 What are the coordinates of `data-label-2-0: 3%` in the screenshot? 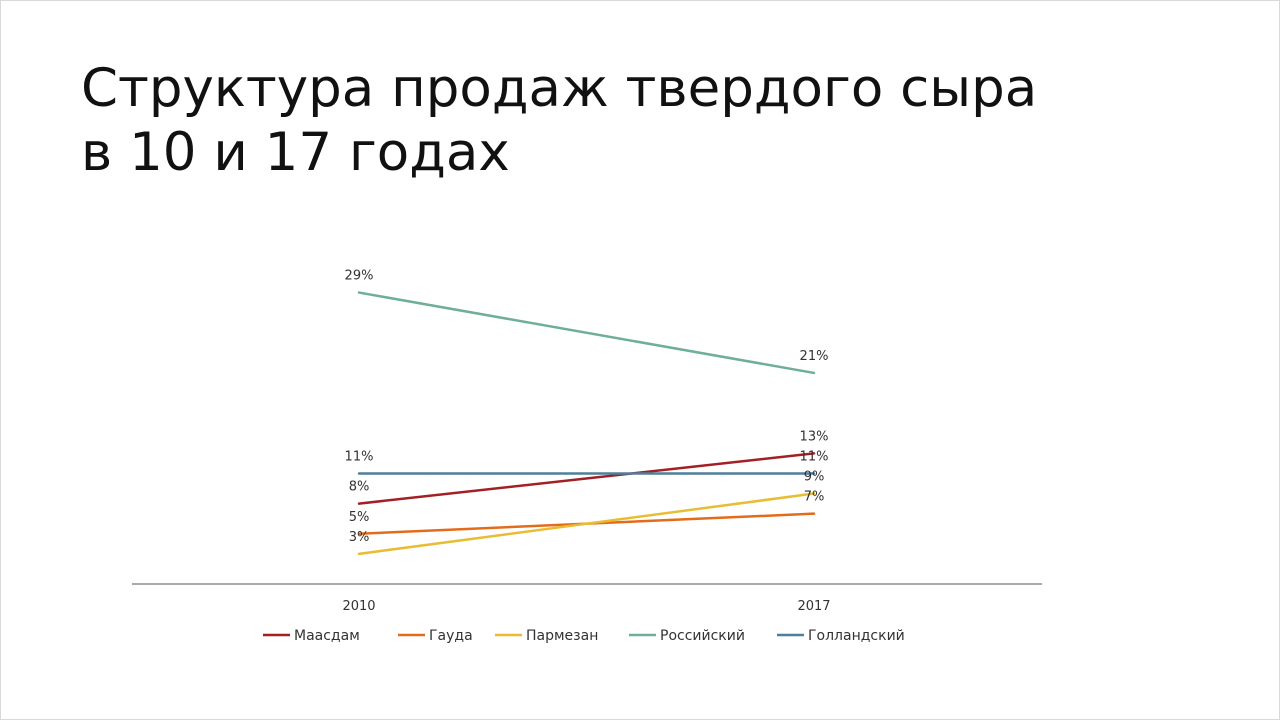 It's located at (359, 537).